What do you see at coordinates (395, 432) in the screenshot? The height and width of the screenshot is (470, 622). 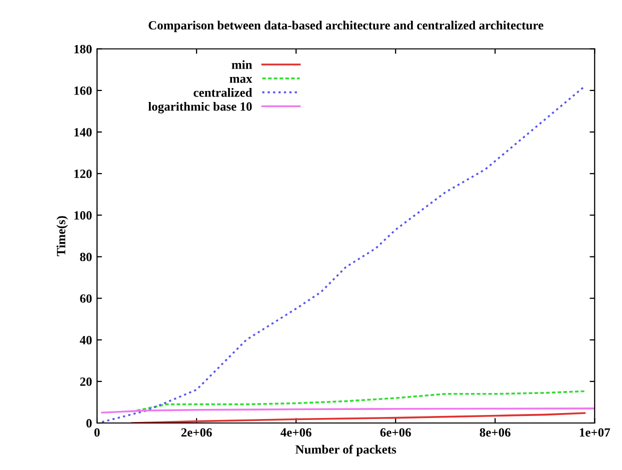 I see `x-tick-label: 6e+06` at bounding box center [395, 432].